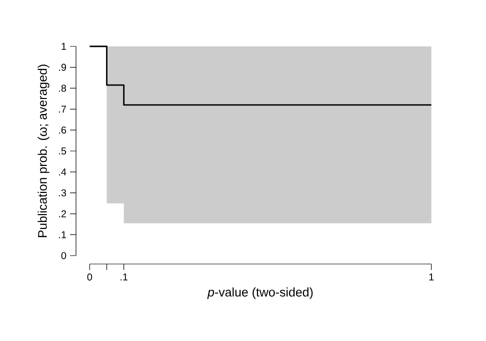 Image resolution: width=486 pixels, height=341 pixels. Describe the element at coordinates (62, 109) in the screenshot. I see `y-tick-label: .7` at that location.